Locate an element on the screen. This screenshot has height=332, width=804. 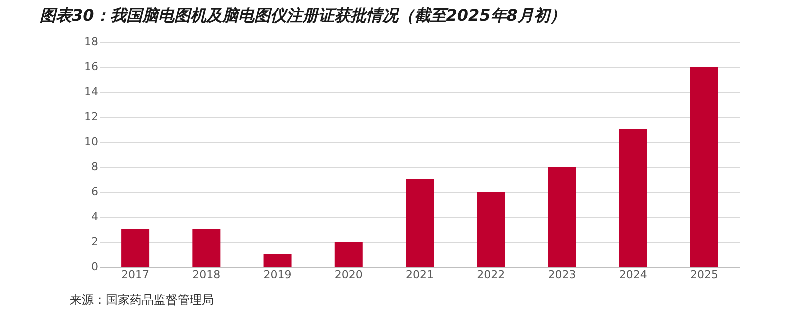
x-tick-label: 2023 is located at coordinates (562, 275).